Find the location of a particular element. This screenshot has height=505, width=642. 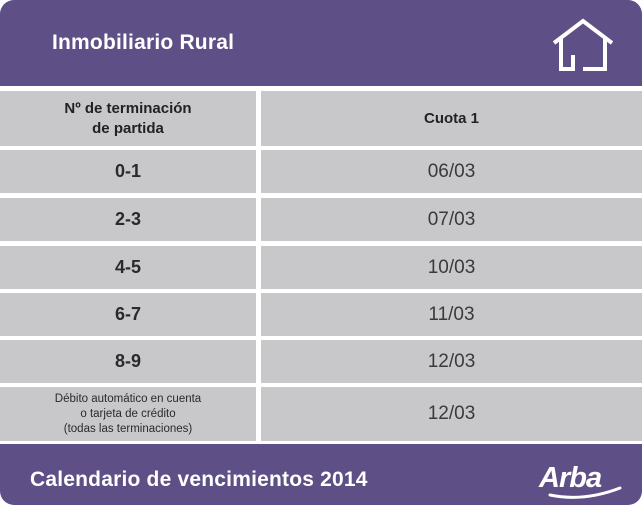

table-row-cuota: 11/03 is located at coordinates (451, 314).